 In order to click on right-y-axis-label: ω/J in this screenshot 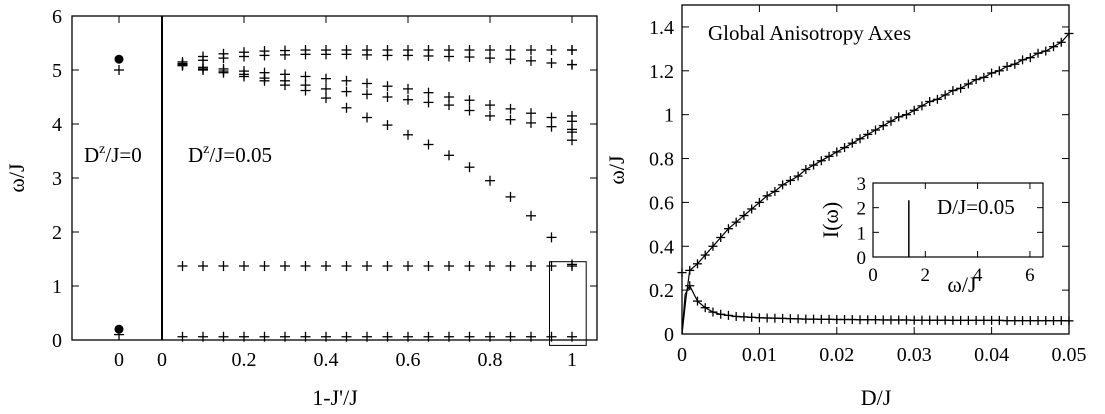, I will do `click(616, 170)`.